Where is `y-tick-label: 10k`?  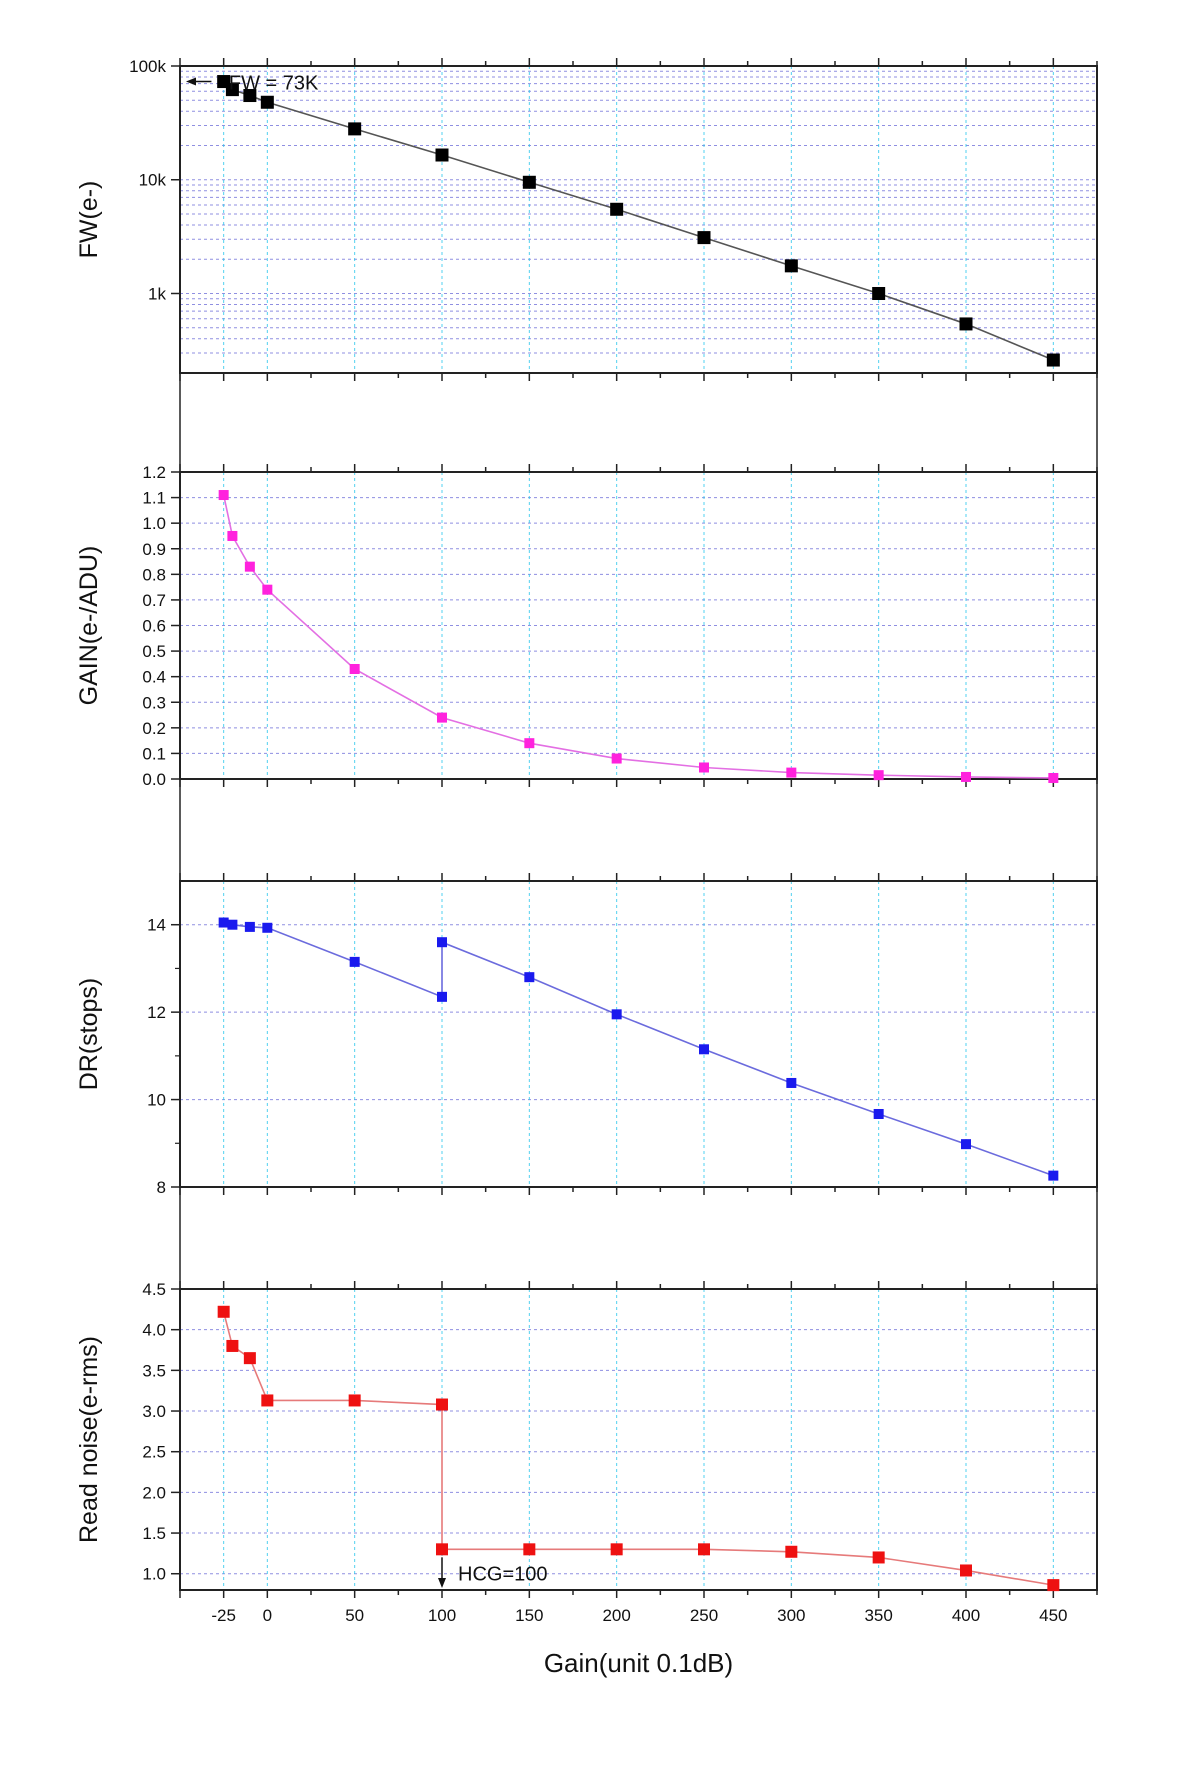 y-tick-label: 10k is located at coordinates (153, 180).